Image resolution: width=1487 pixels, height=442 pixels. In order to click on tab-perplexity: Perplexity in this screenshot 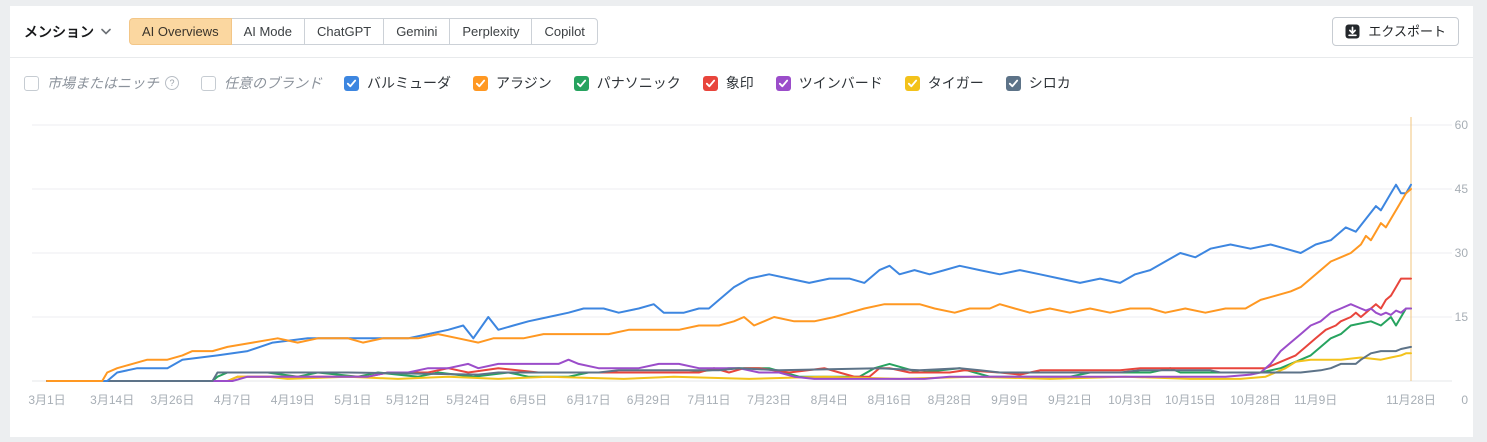, I will do `click(490, 31)`.